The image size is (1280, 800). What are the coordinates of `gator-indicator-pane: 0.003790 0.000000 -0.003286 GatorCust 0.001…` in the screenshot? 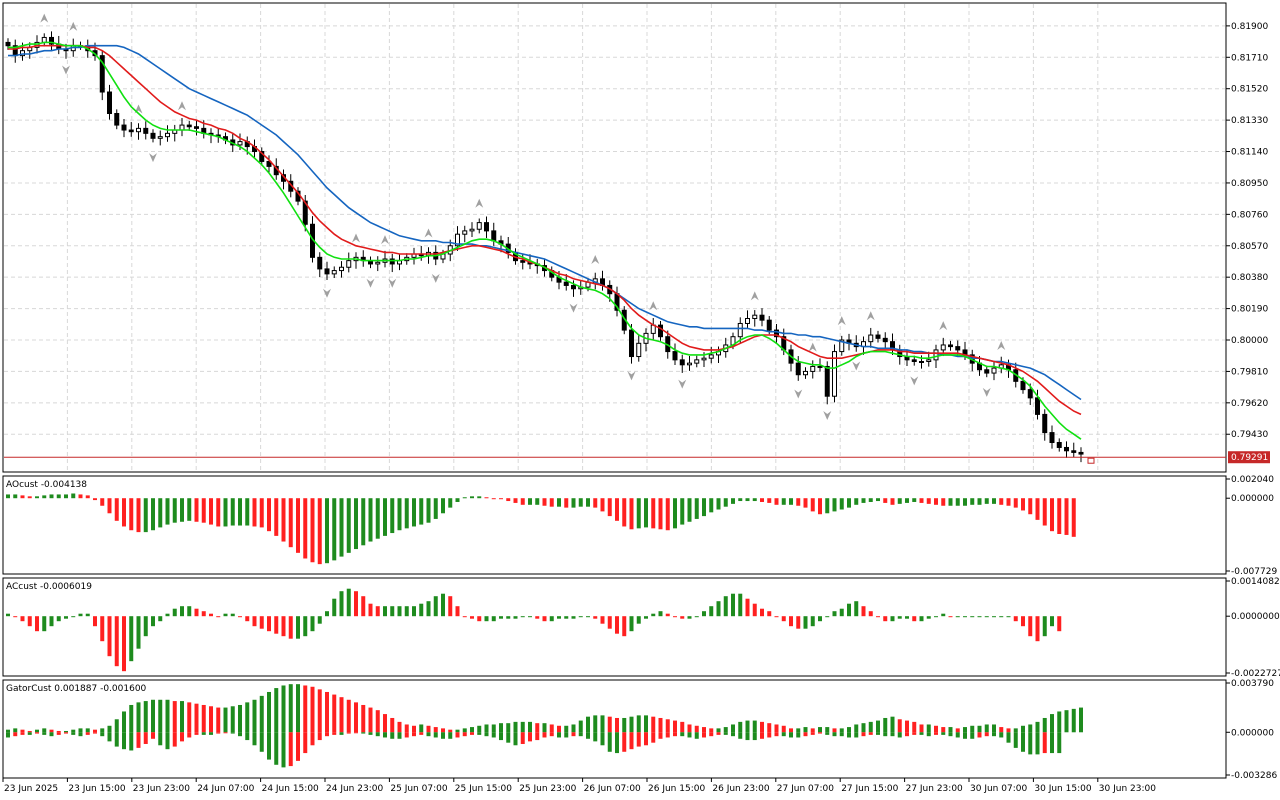 It's located at (639, 730).